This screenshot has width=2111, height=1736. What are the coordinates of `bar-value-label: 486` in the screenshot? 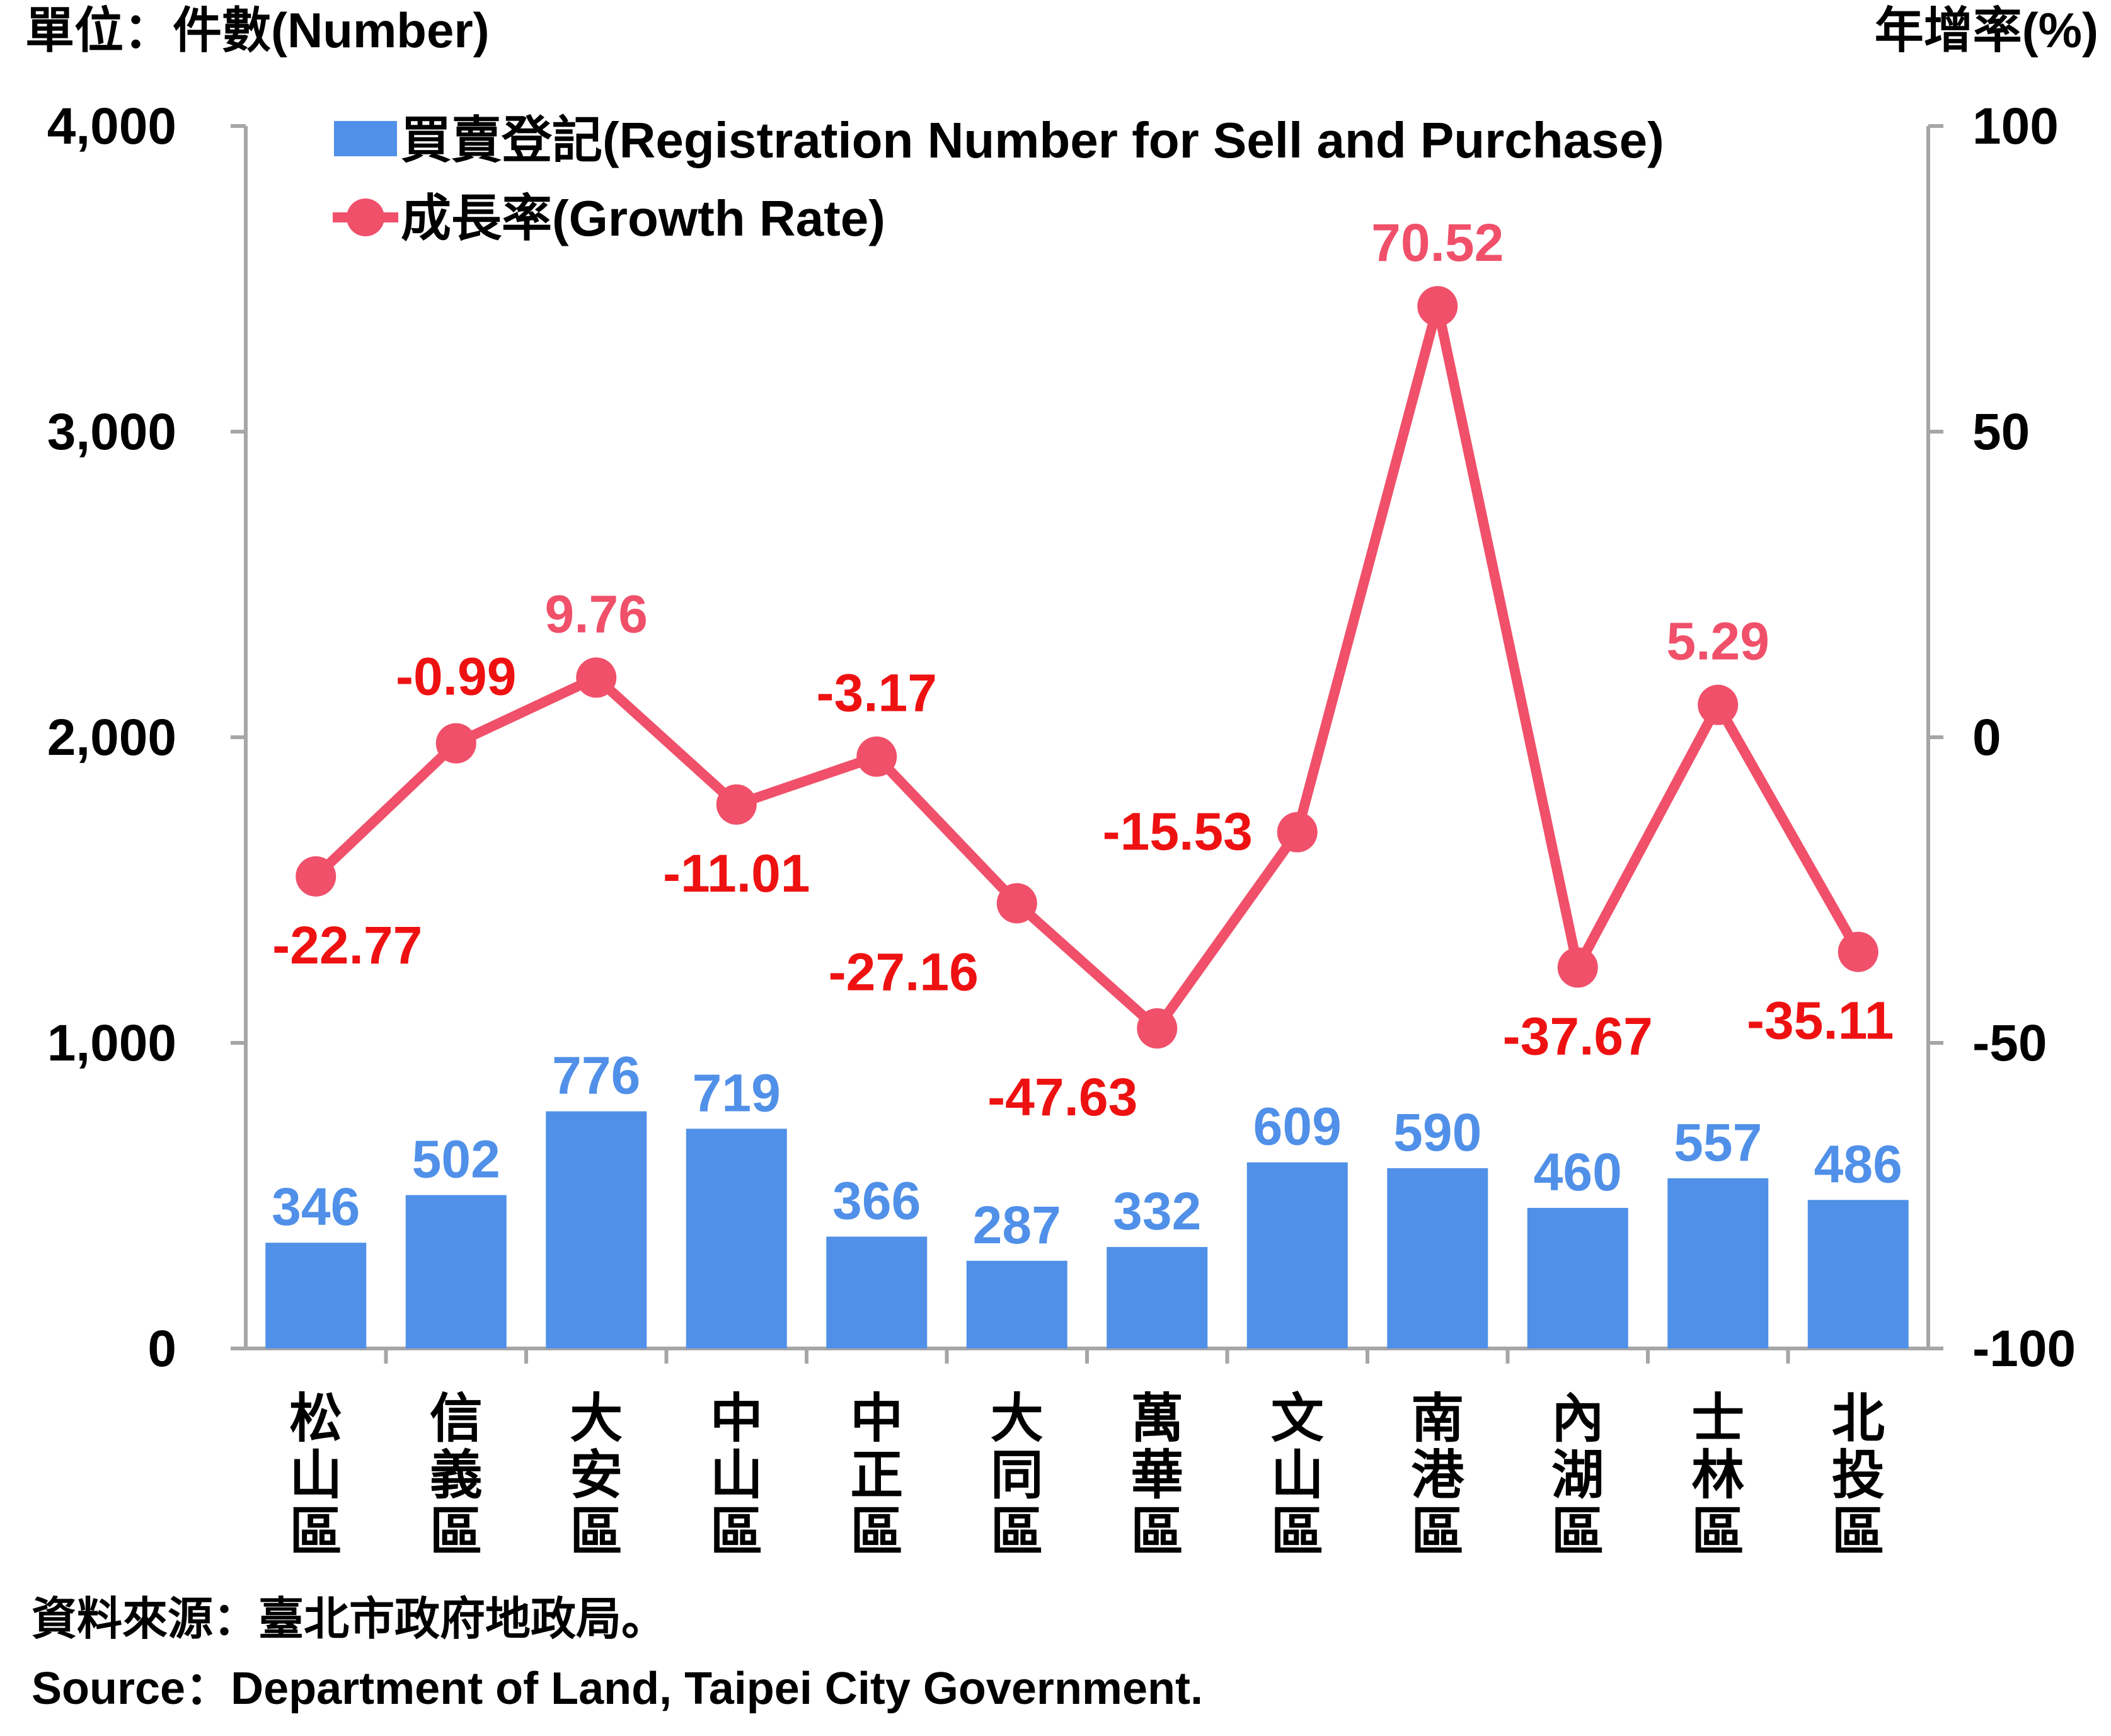 It's located at (1858, 1163).